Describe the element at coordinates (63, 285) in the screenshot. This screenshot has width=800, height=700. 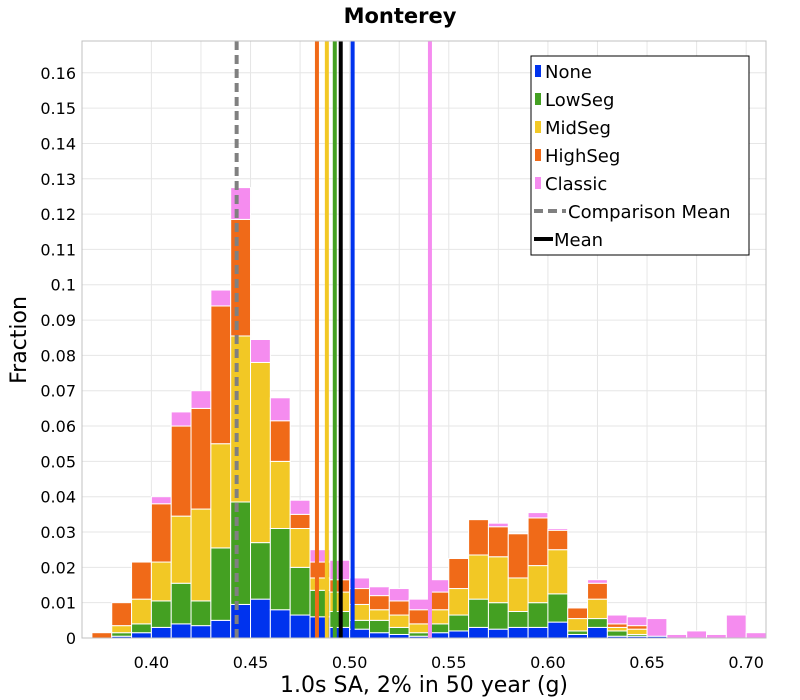
I see `y-tick-label: 0.1` at that location.